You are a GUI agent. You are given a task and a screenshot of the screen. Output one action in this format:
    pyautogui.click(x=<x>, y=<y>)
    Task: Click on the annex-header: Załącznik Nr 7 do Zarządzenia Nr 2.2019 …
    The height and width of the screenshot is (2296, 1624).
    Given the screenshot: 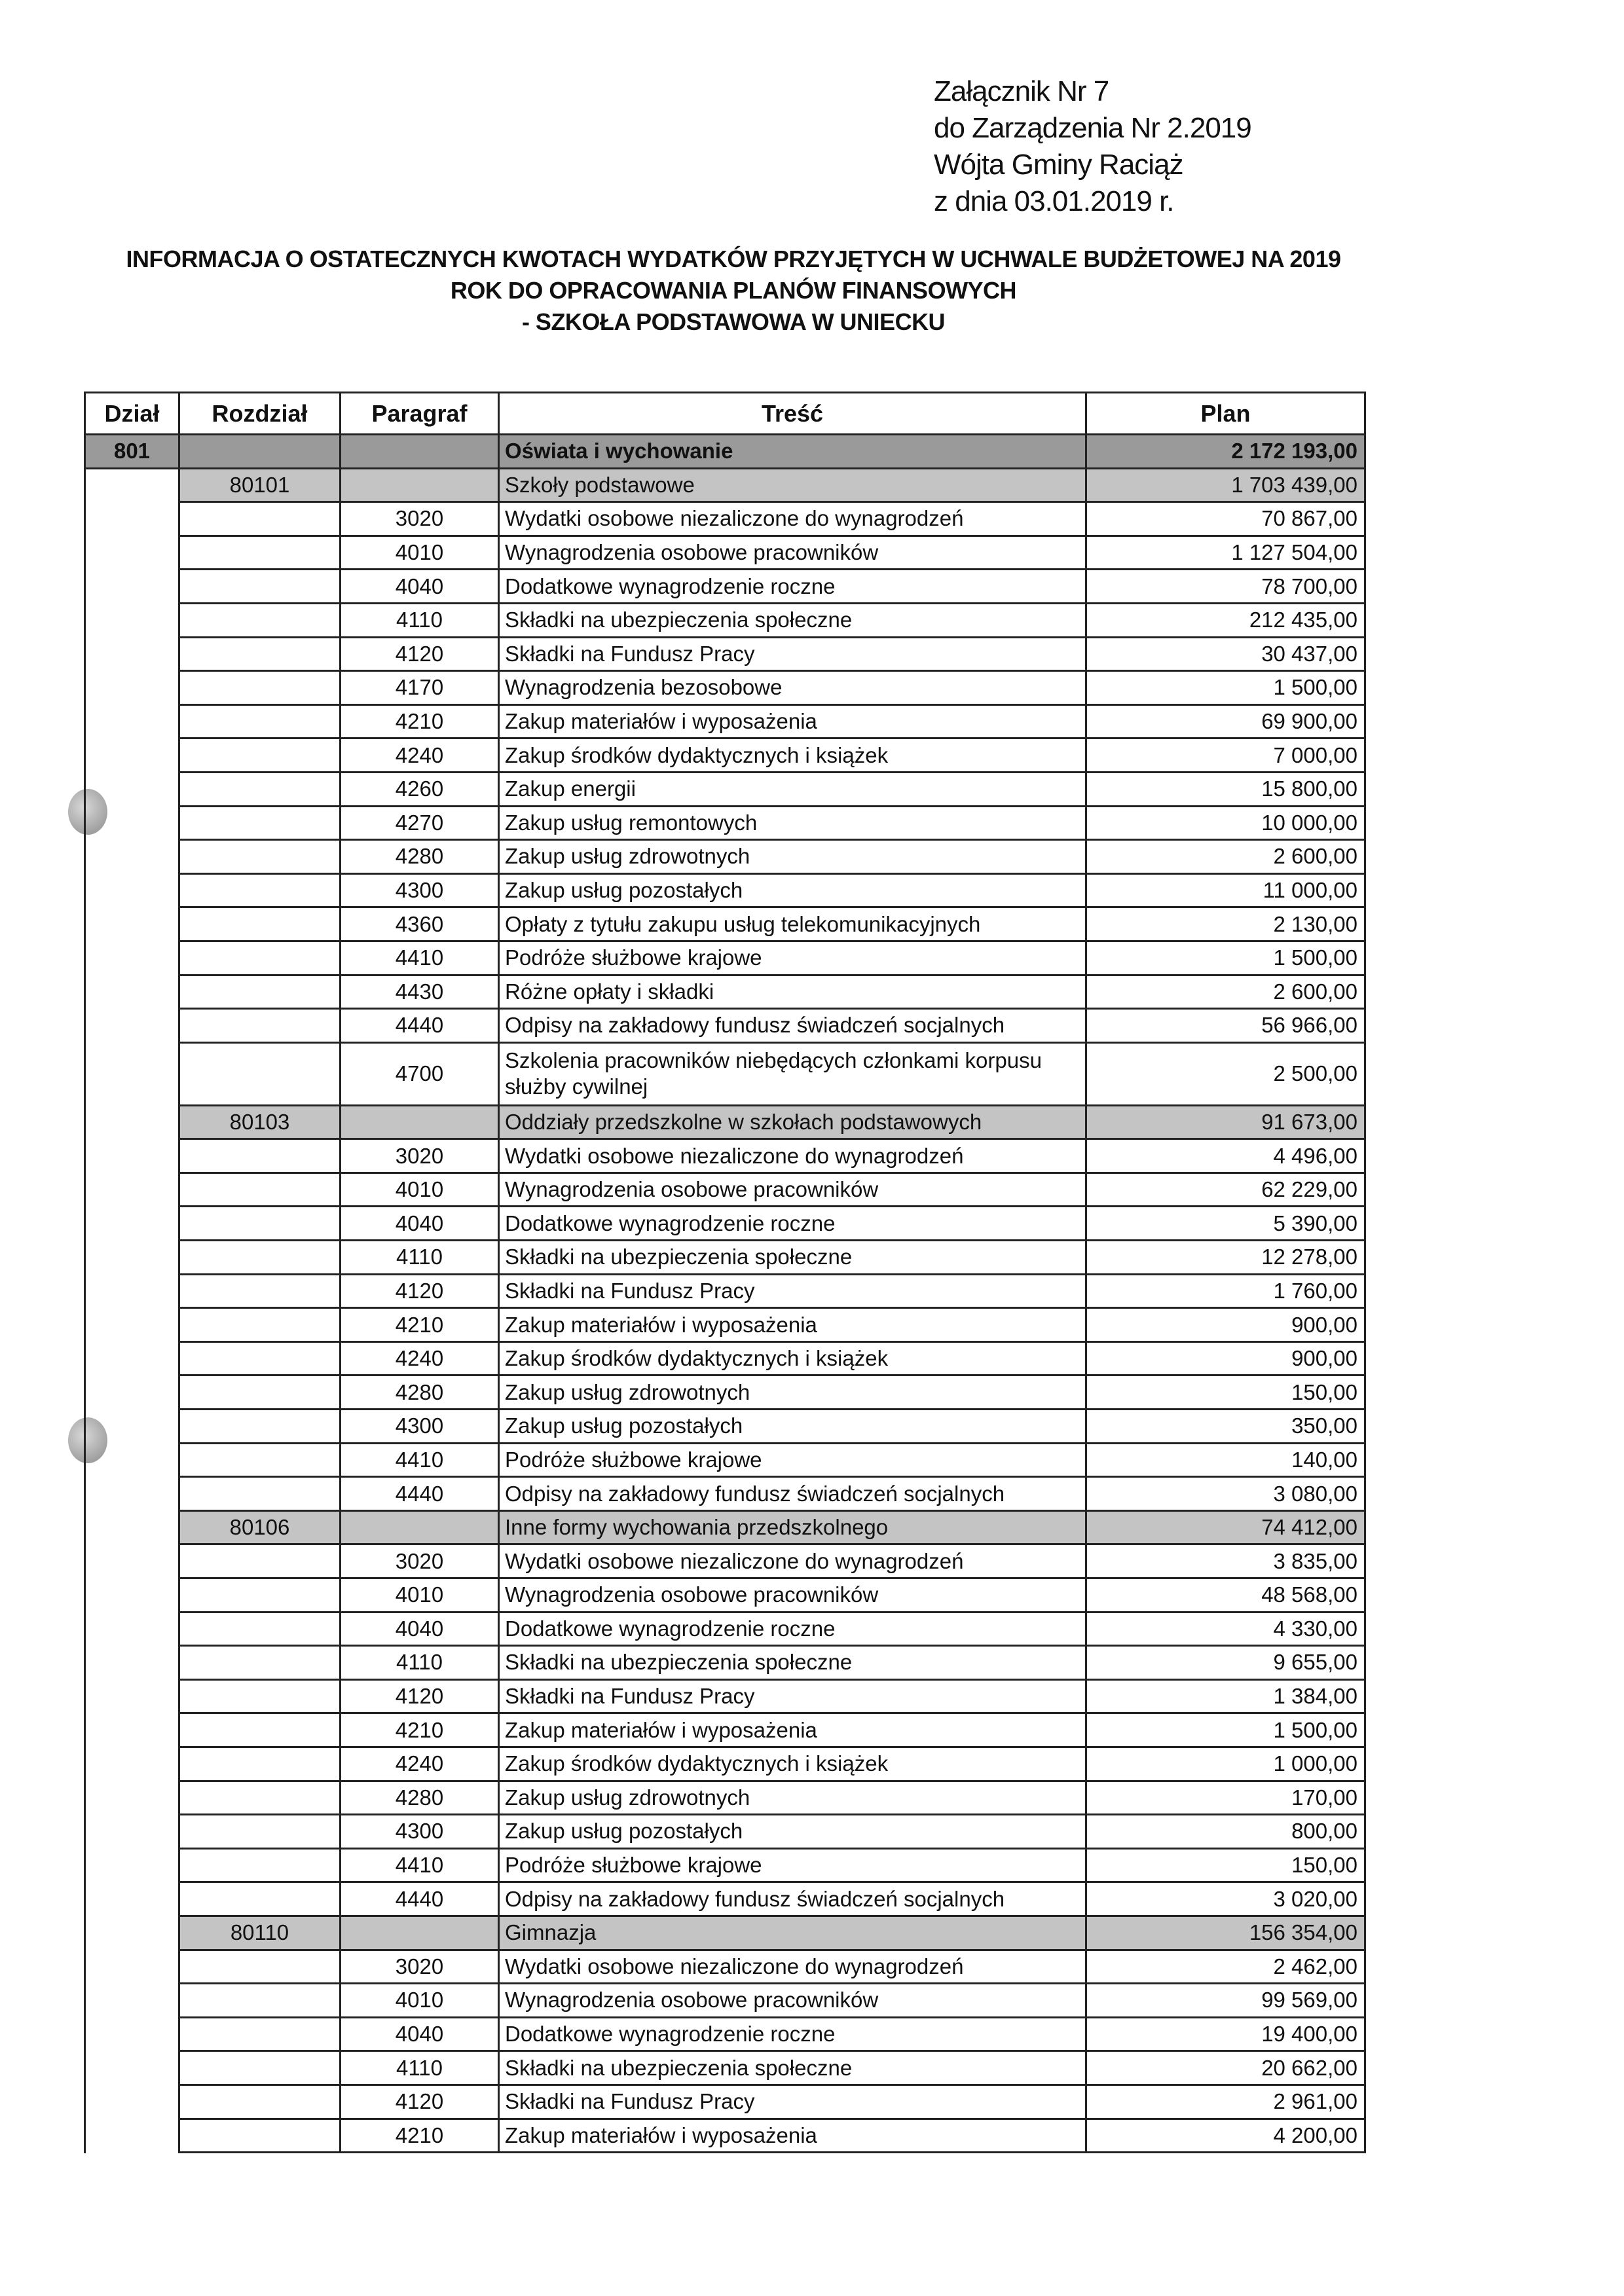 What is the action you would take?
    pyautogui.click(x=1093, y=146)
    